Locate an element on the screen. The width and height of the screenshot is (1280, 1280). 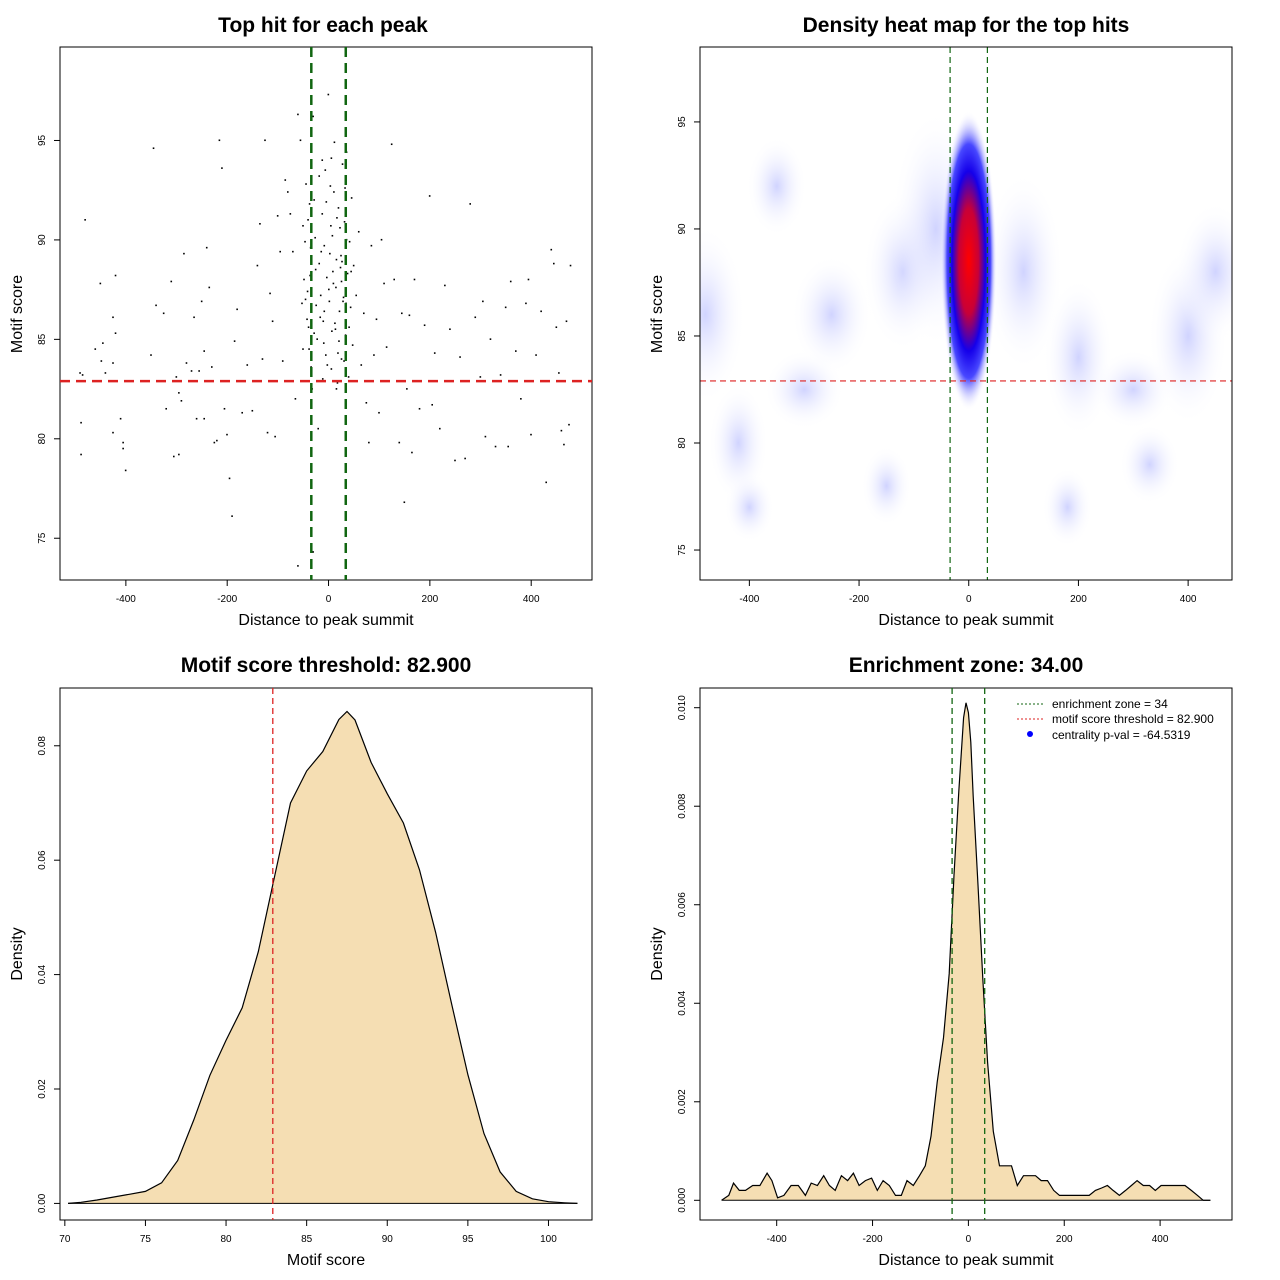
y-tick-label: 0.000 is located at coordinates (682, 1199).